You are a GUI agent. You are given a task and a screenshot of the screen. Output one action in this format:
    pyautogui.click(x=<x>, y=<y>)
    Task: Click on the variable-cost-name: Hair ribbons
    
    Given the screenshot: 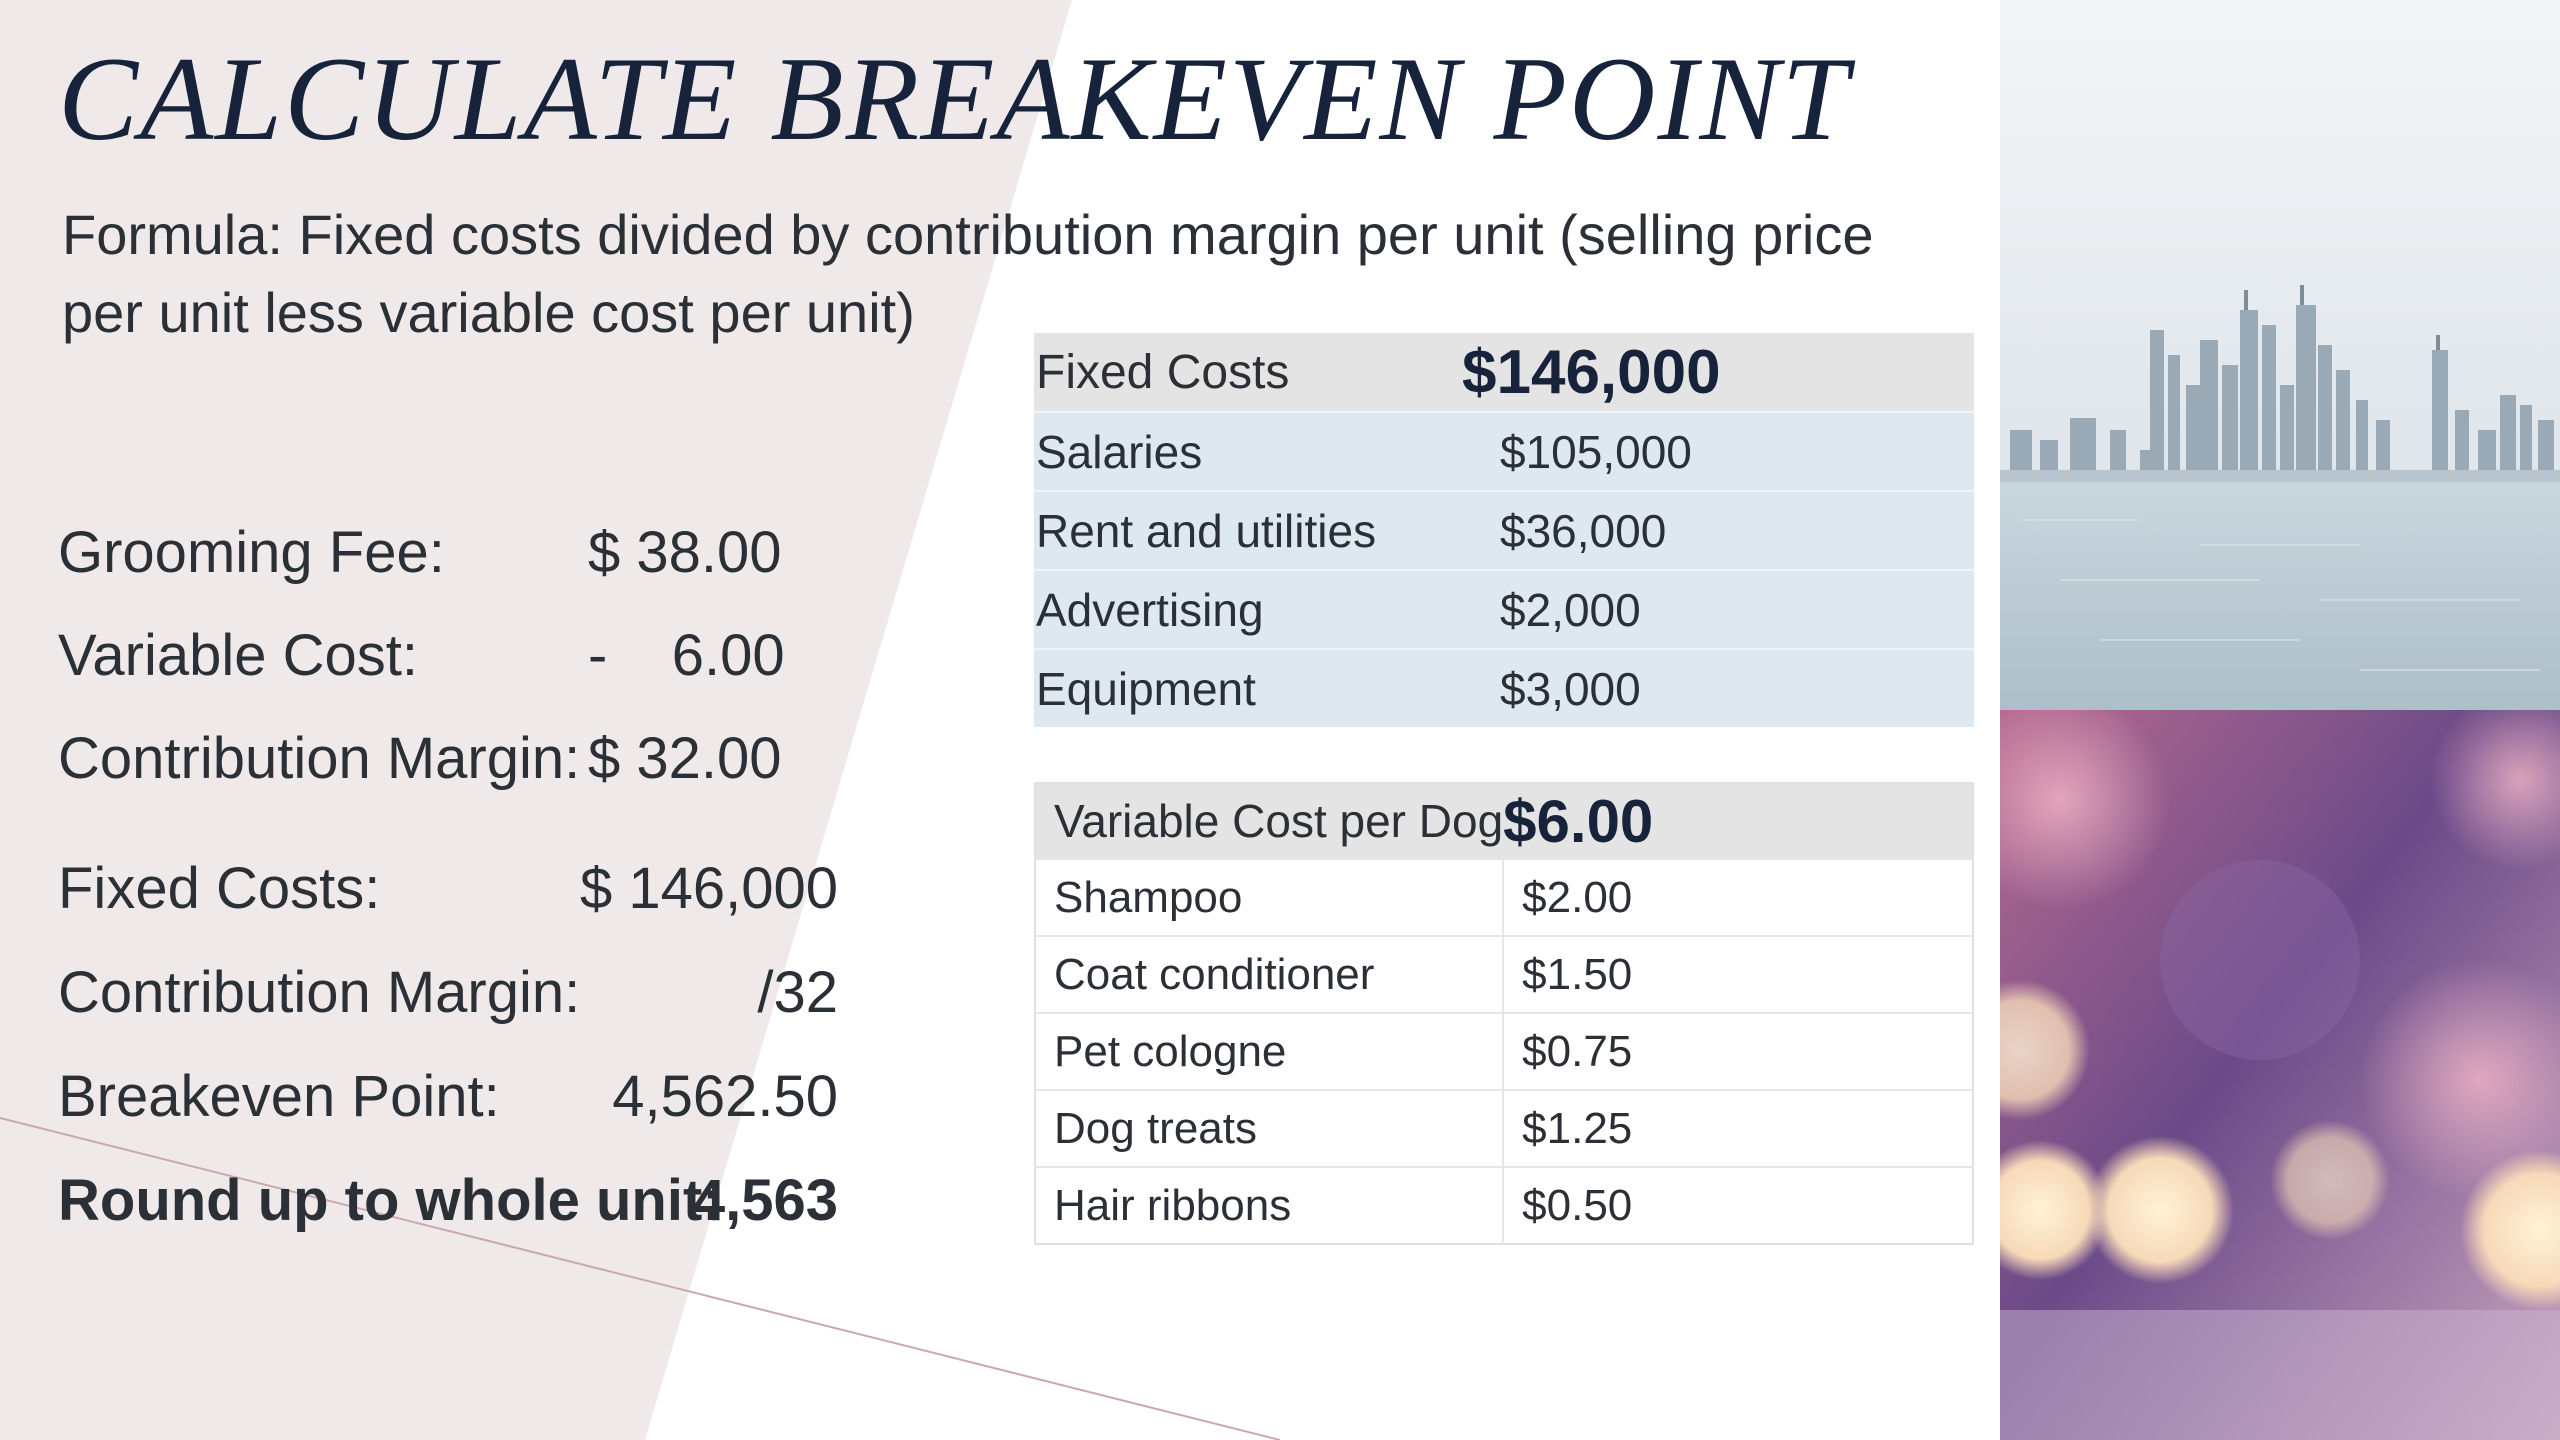 What is the action you would take?
    pyautogui.click(x=1270, y=1205)
    